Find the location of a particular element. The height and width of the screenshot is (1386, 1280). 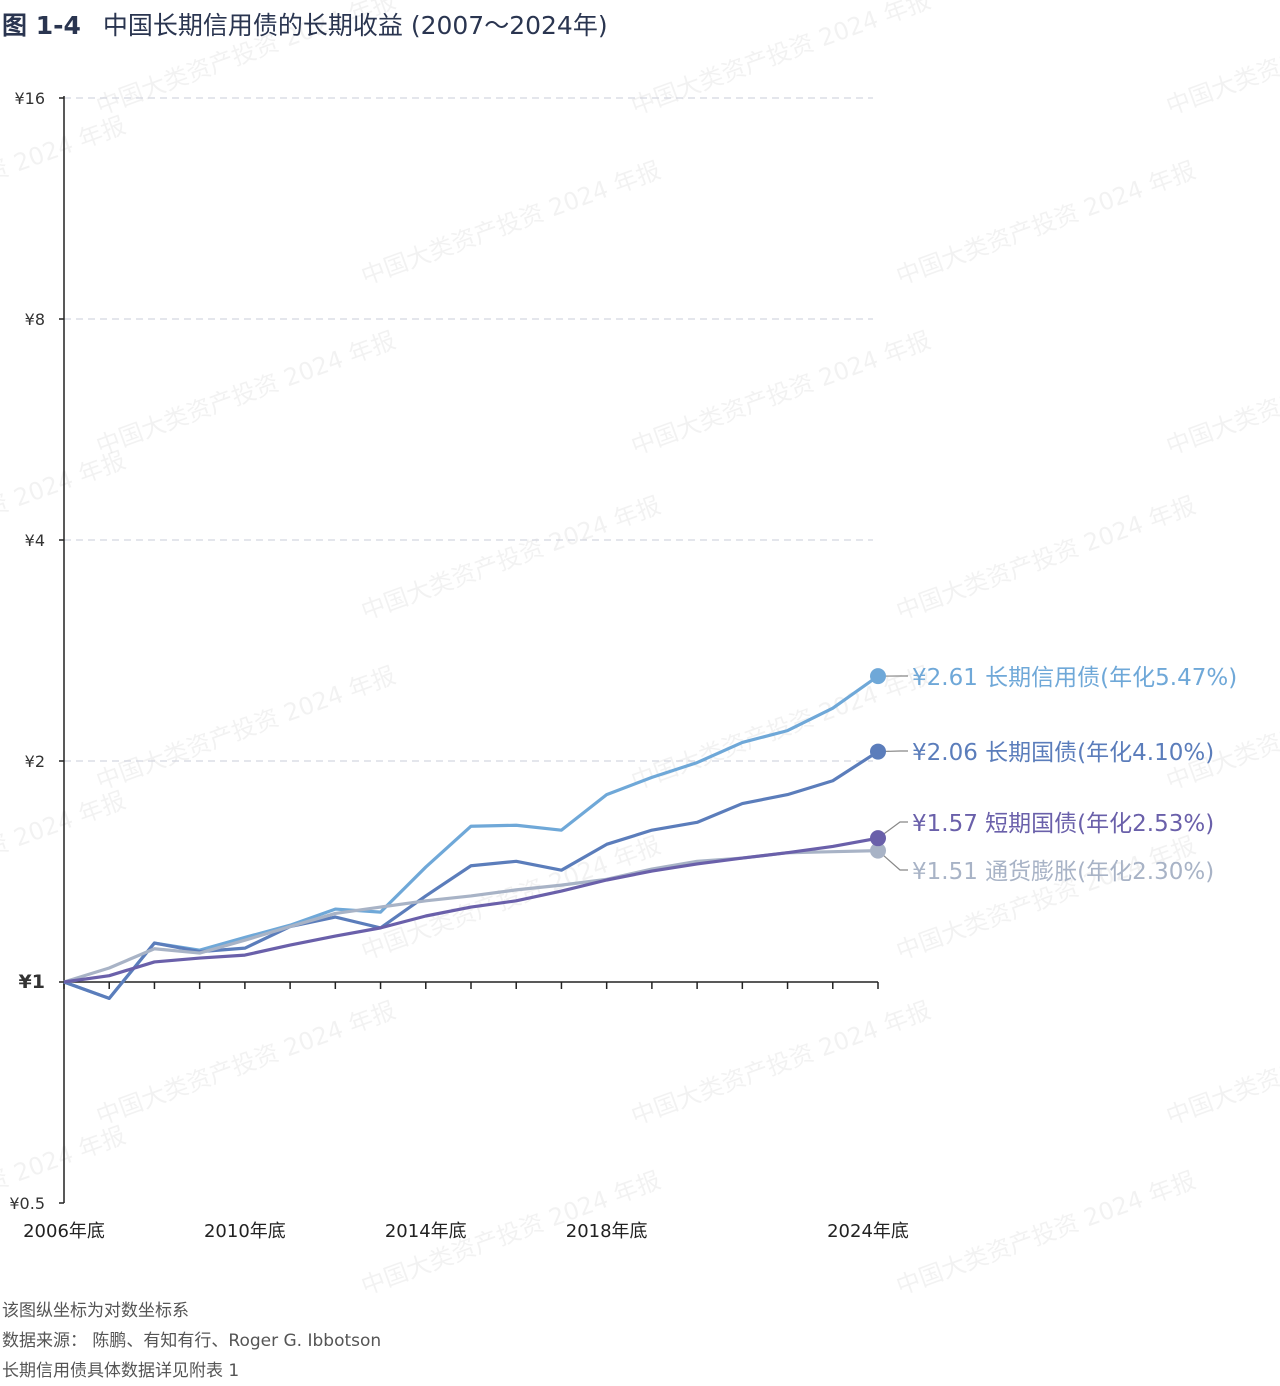

y-tick-label: ¥1 is located at coordinates (32, 982).